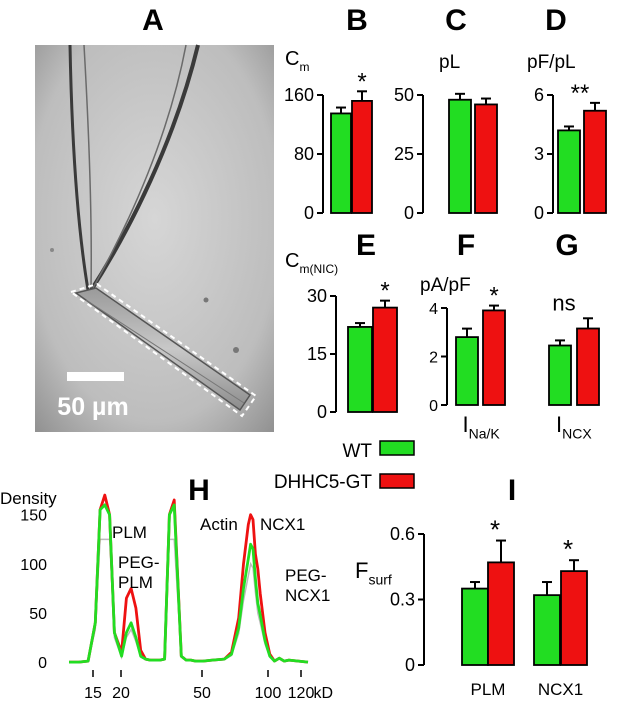  What do you see at coordinates (360, 369) in the screenshot?
I see `bar-E-WT` at bounding box center [360, 369].